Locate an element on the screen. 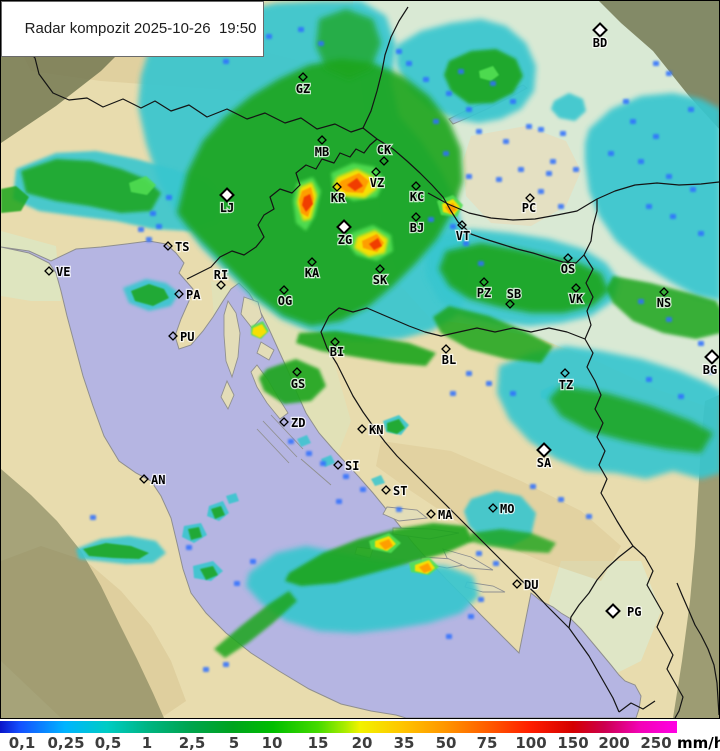 The width and height of the screenshot is (720, 751). city-label-KC: KC is located at coordinates (417, 197).